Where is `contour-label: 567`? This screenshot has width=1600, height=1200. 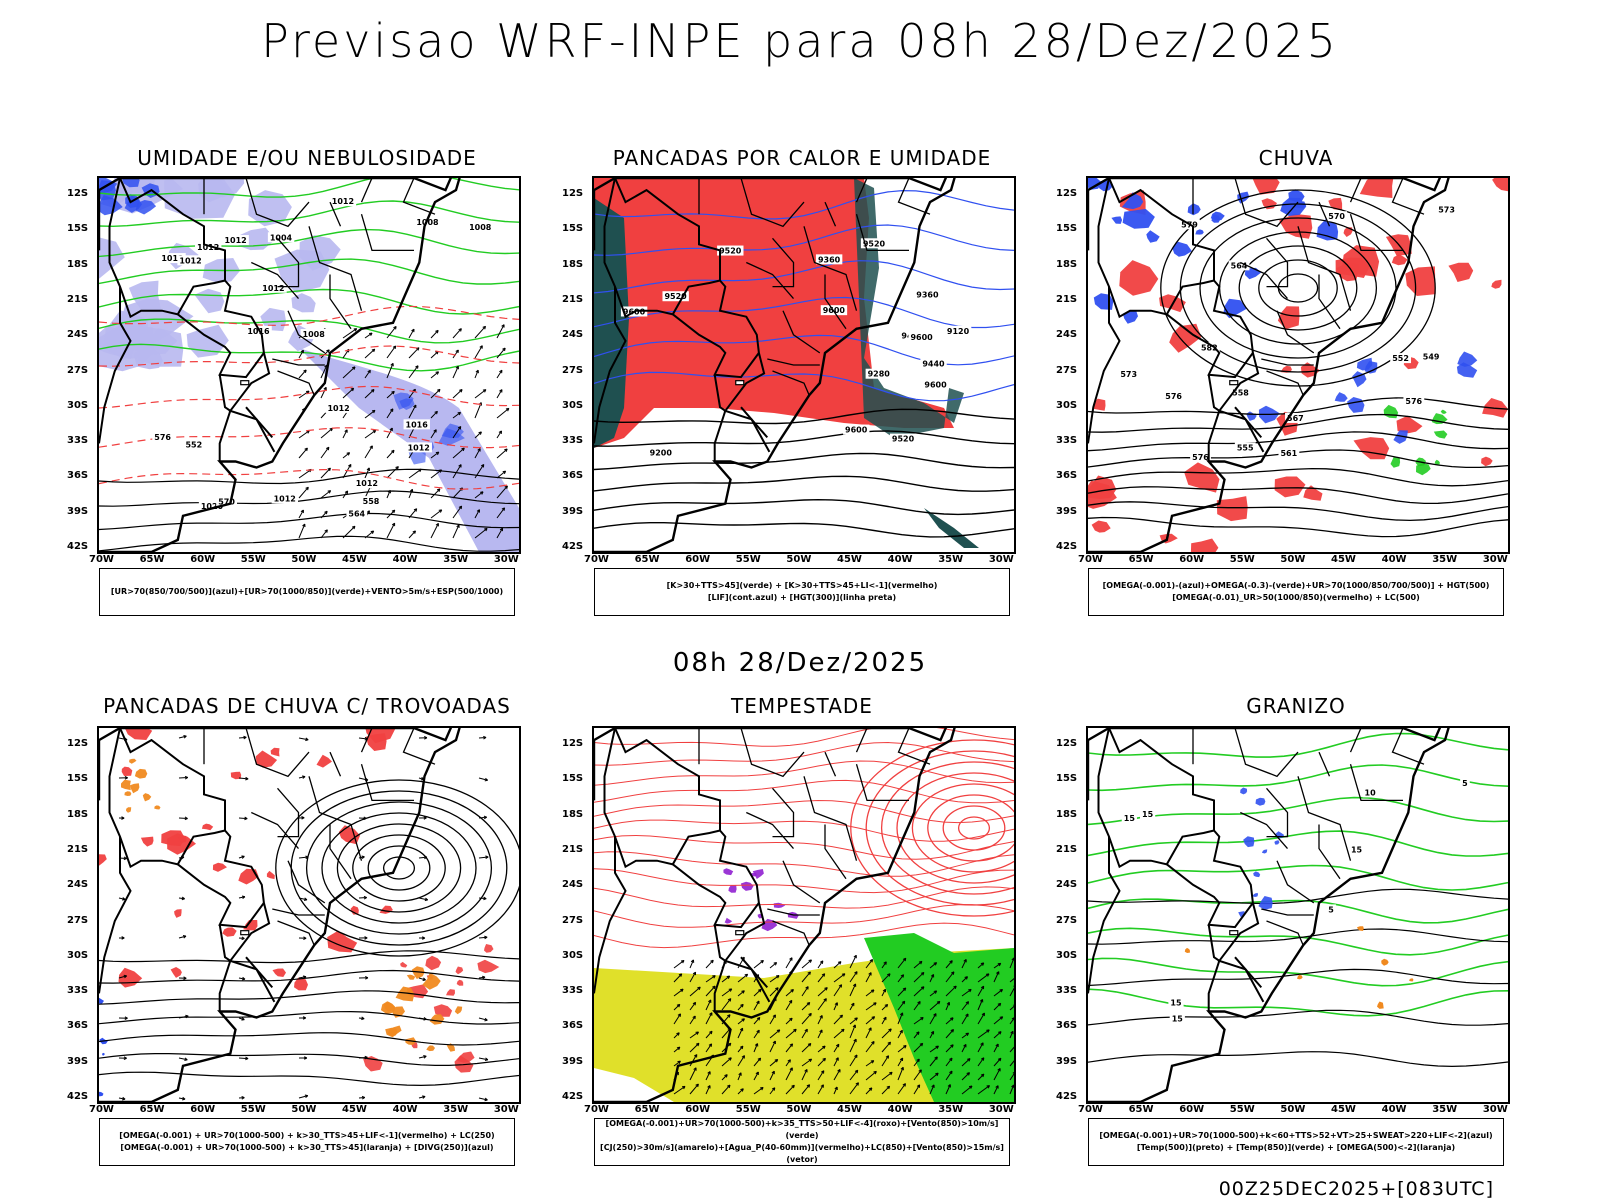
contour-label: 567 is located at coordinates (1295, 418).